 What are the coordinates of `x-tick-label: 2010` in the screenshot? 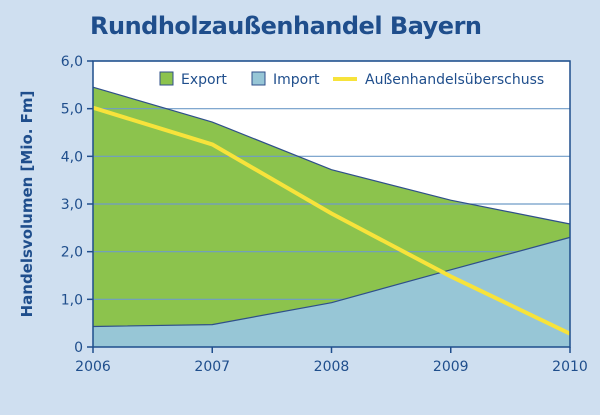 It's located at (570, 367).